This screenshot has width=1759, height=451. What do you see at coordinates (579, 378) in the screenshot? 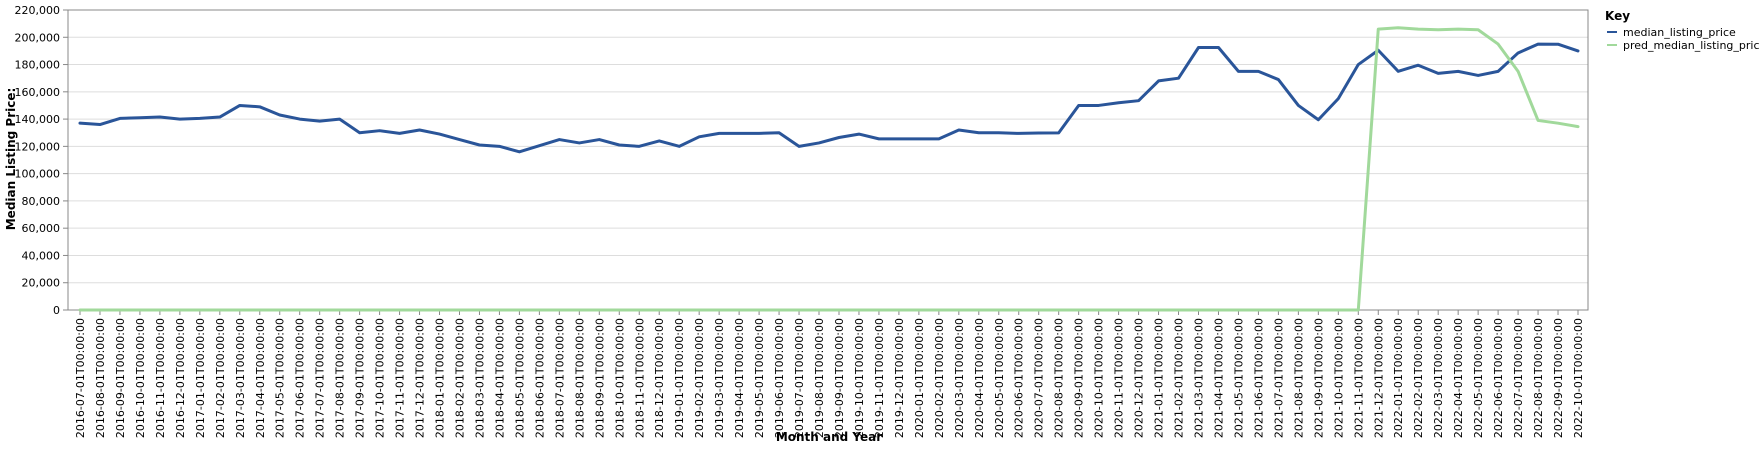
I see `x-tick-label: 2018-08-01T00:00:00` at bounding box center [579, 378].